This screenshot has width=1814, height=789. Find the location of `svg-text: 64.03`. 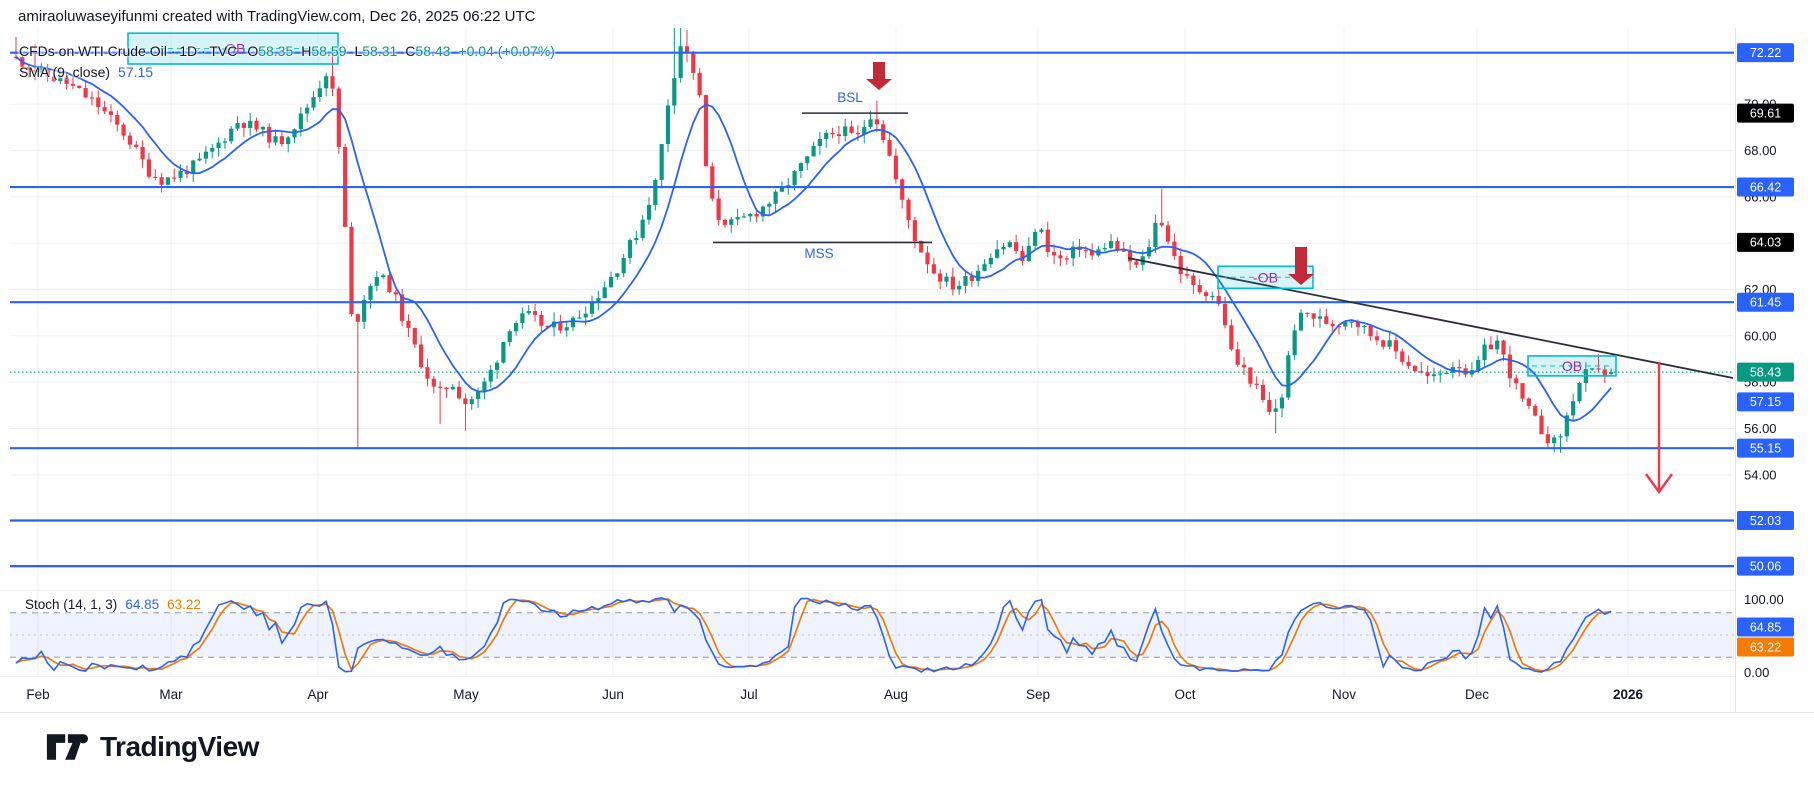

svg-text: 64.03 is located at coordinates (1765, 243).